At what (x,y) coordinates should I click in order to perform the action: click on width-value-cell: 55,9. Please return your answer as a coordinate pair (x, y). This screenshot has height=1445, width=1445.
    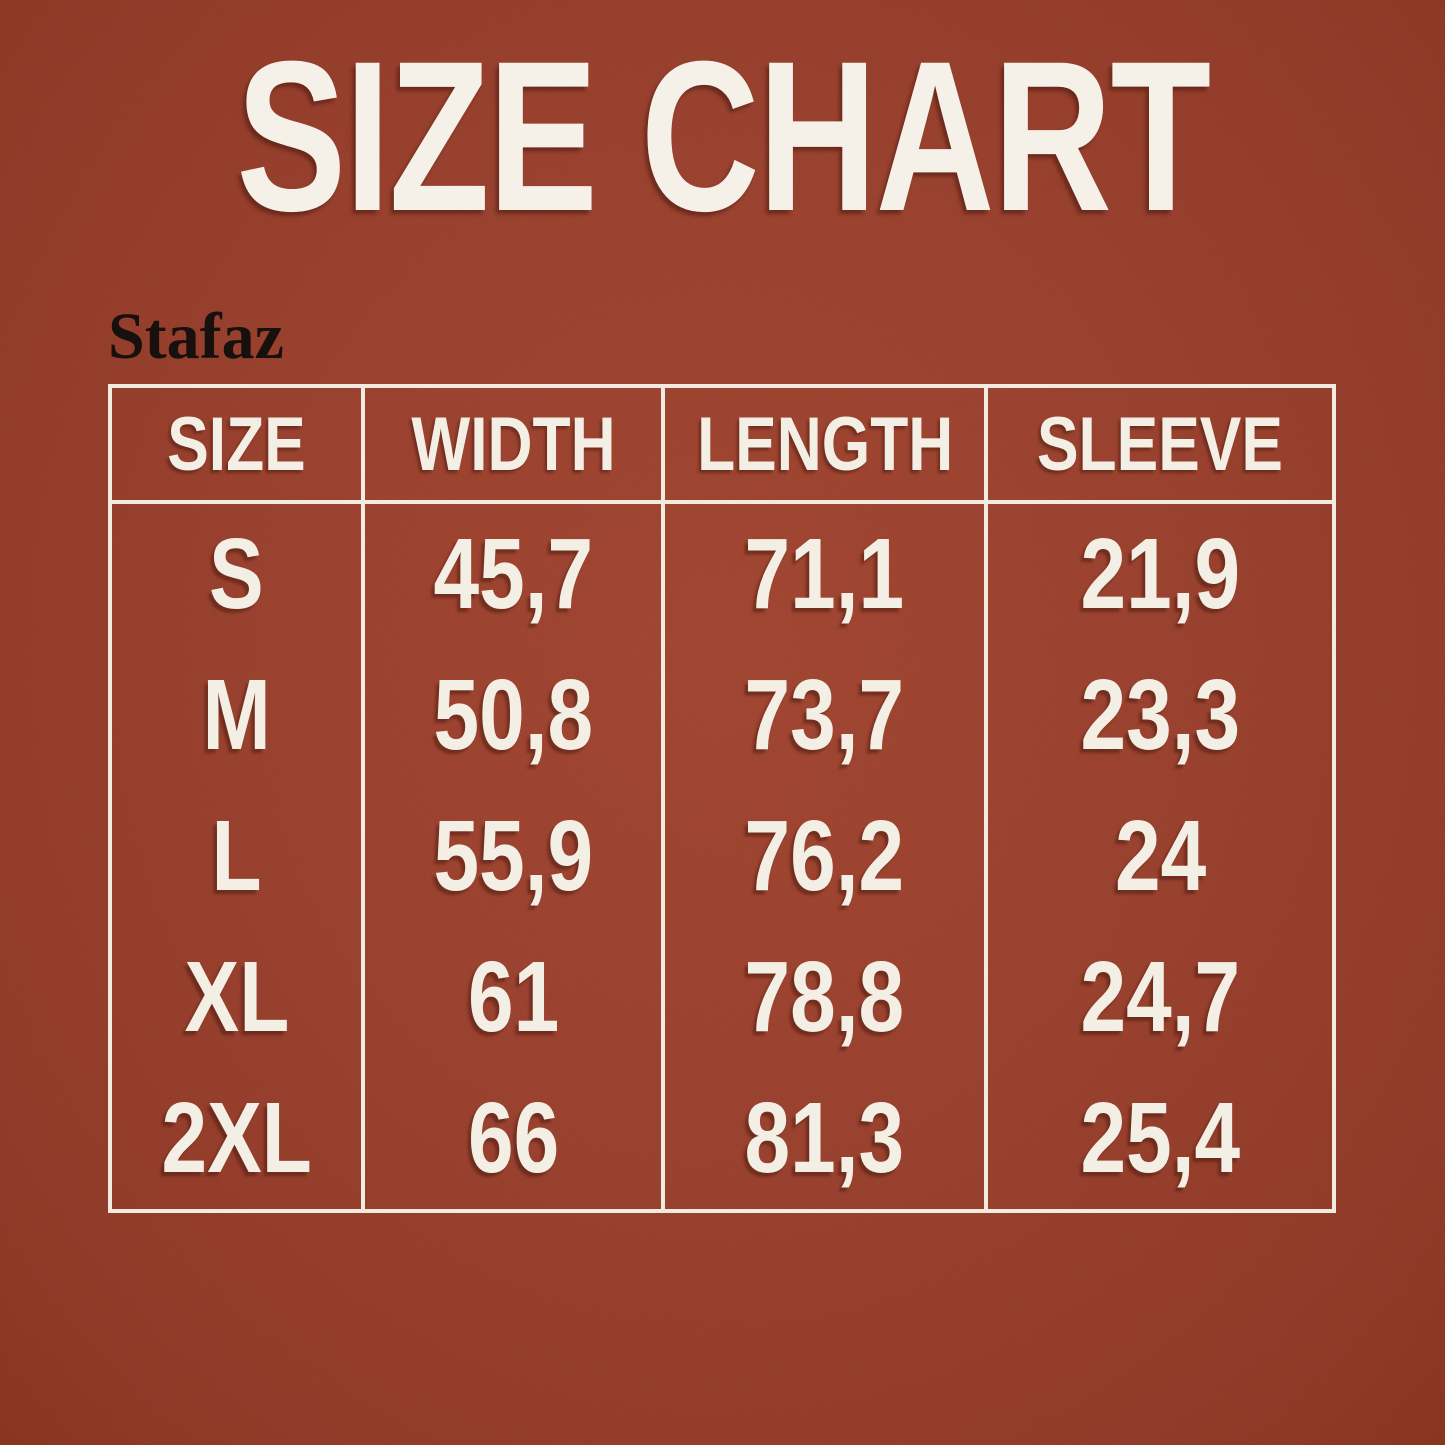
    Looking at the image, I should click on (513, 856).